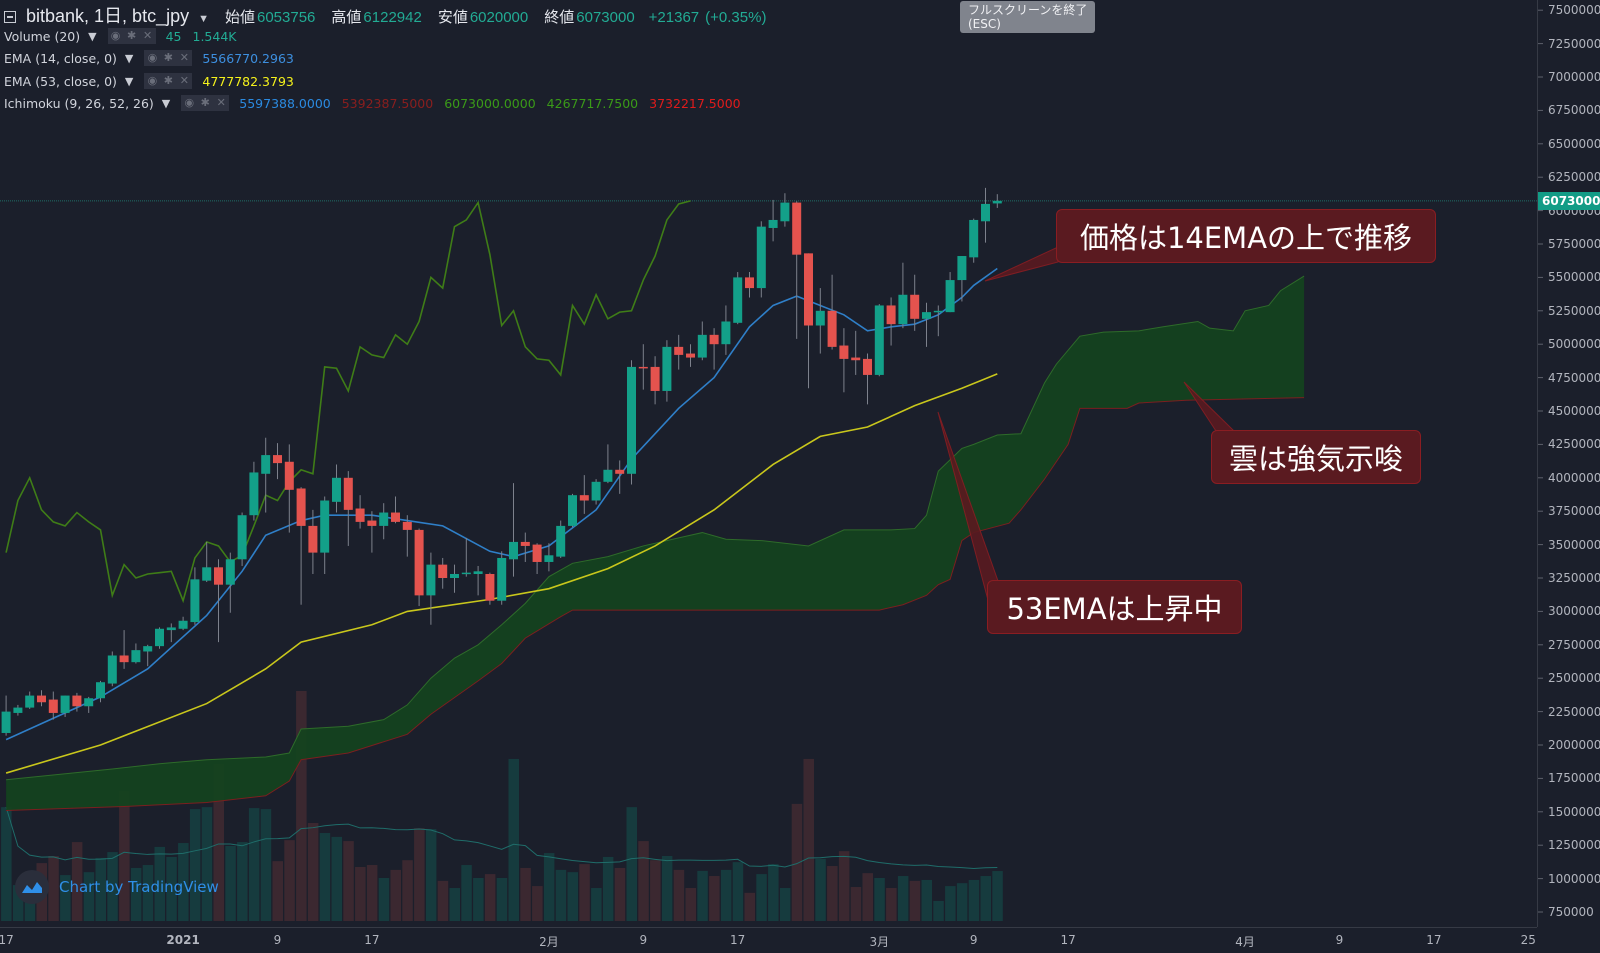  I want to click on indicator-value: 5597388.0000, so click(285, 103).